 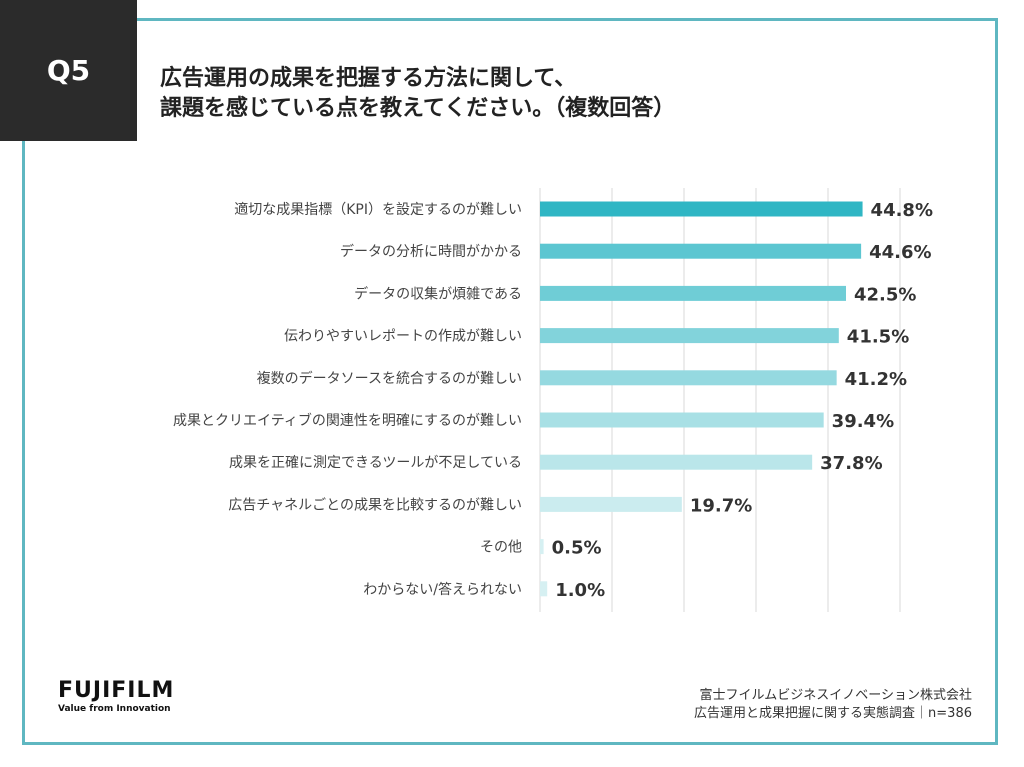 I want to click on value-label: 39.4%, so click(x=863, y=421).